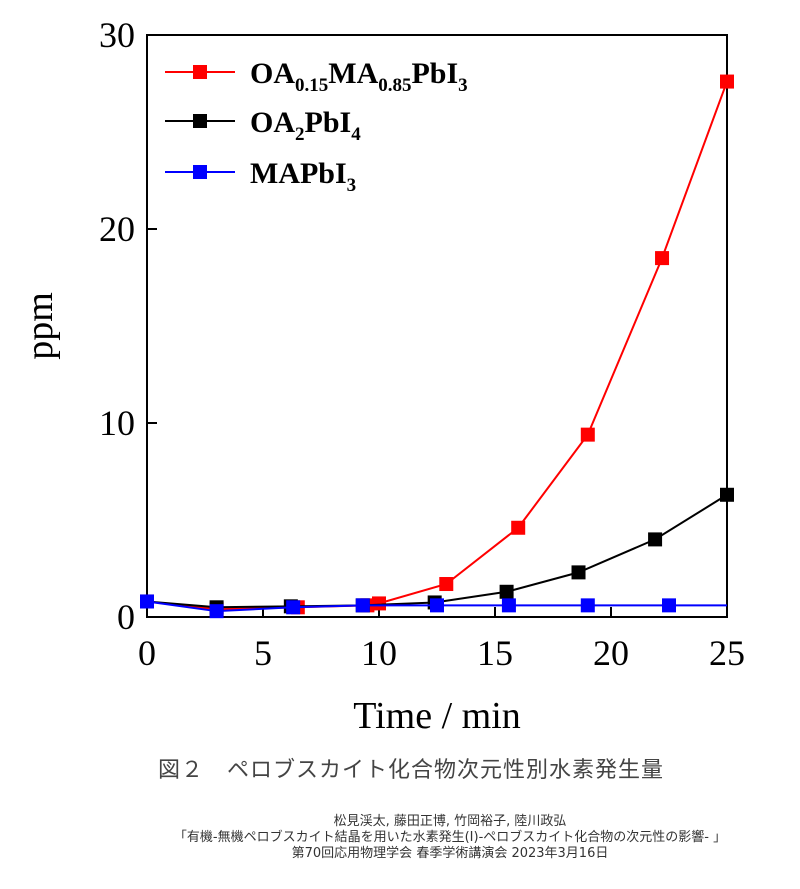 This screenshot has width=800, height=889. What do you see at coordinates (117, 423) in the screenshot?
I see `y-tick-label: 10` at bounding box center [117, 423].